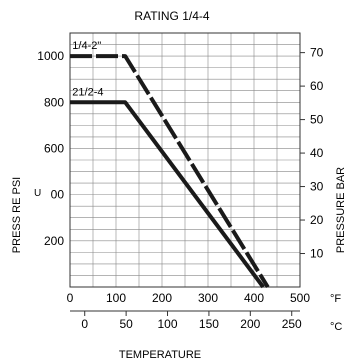 This screenshot has width=352, height=362. I want to click on y-tick-label-bar: 30, so click(317, 187).